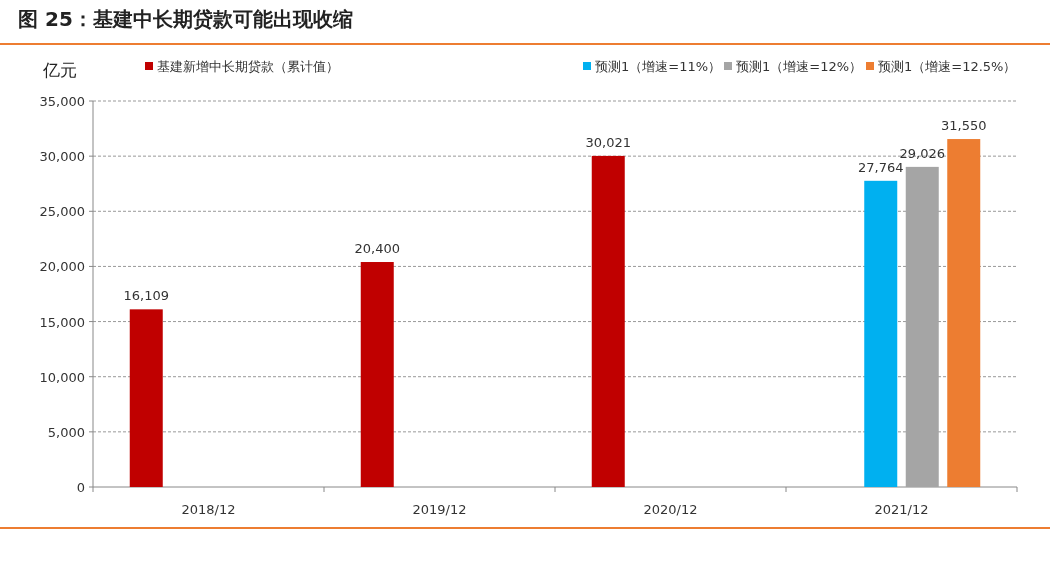 Image resolution: width=1056 pixels, height=570 pixels. I want to click on legend-label: 基建新增中长期贷款（累计值）, so click(248, 66).